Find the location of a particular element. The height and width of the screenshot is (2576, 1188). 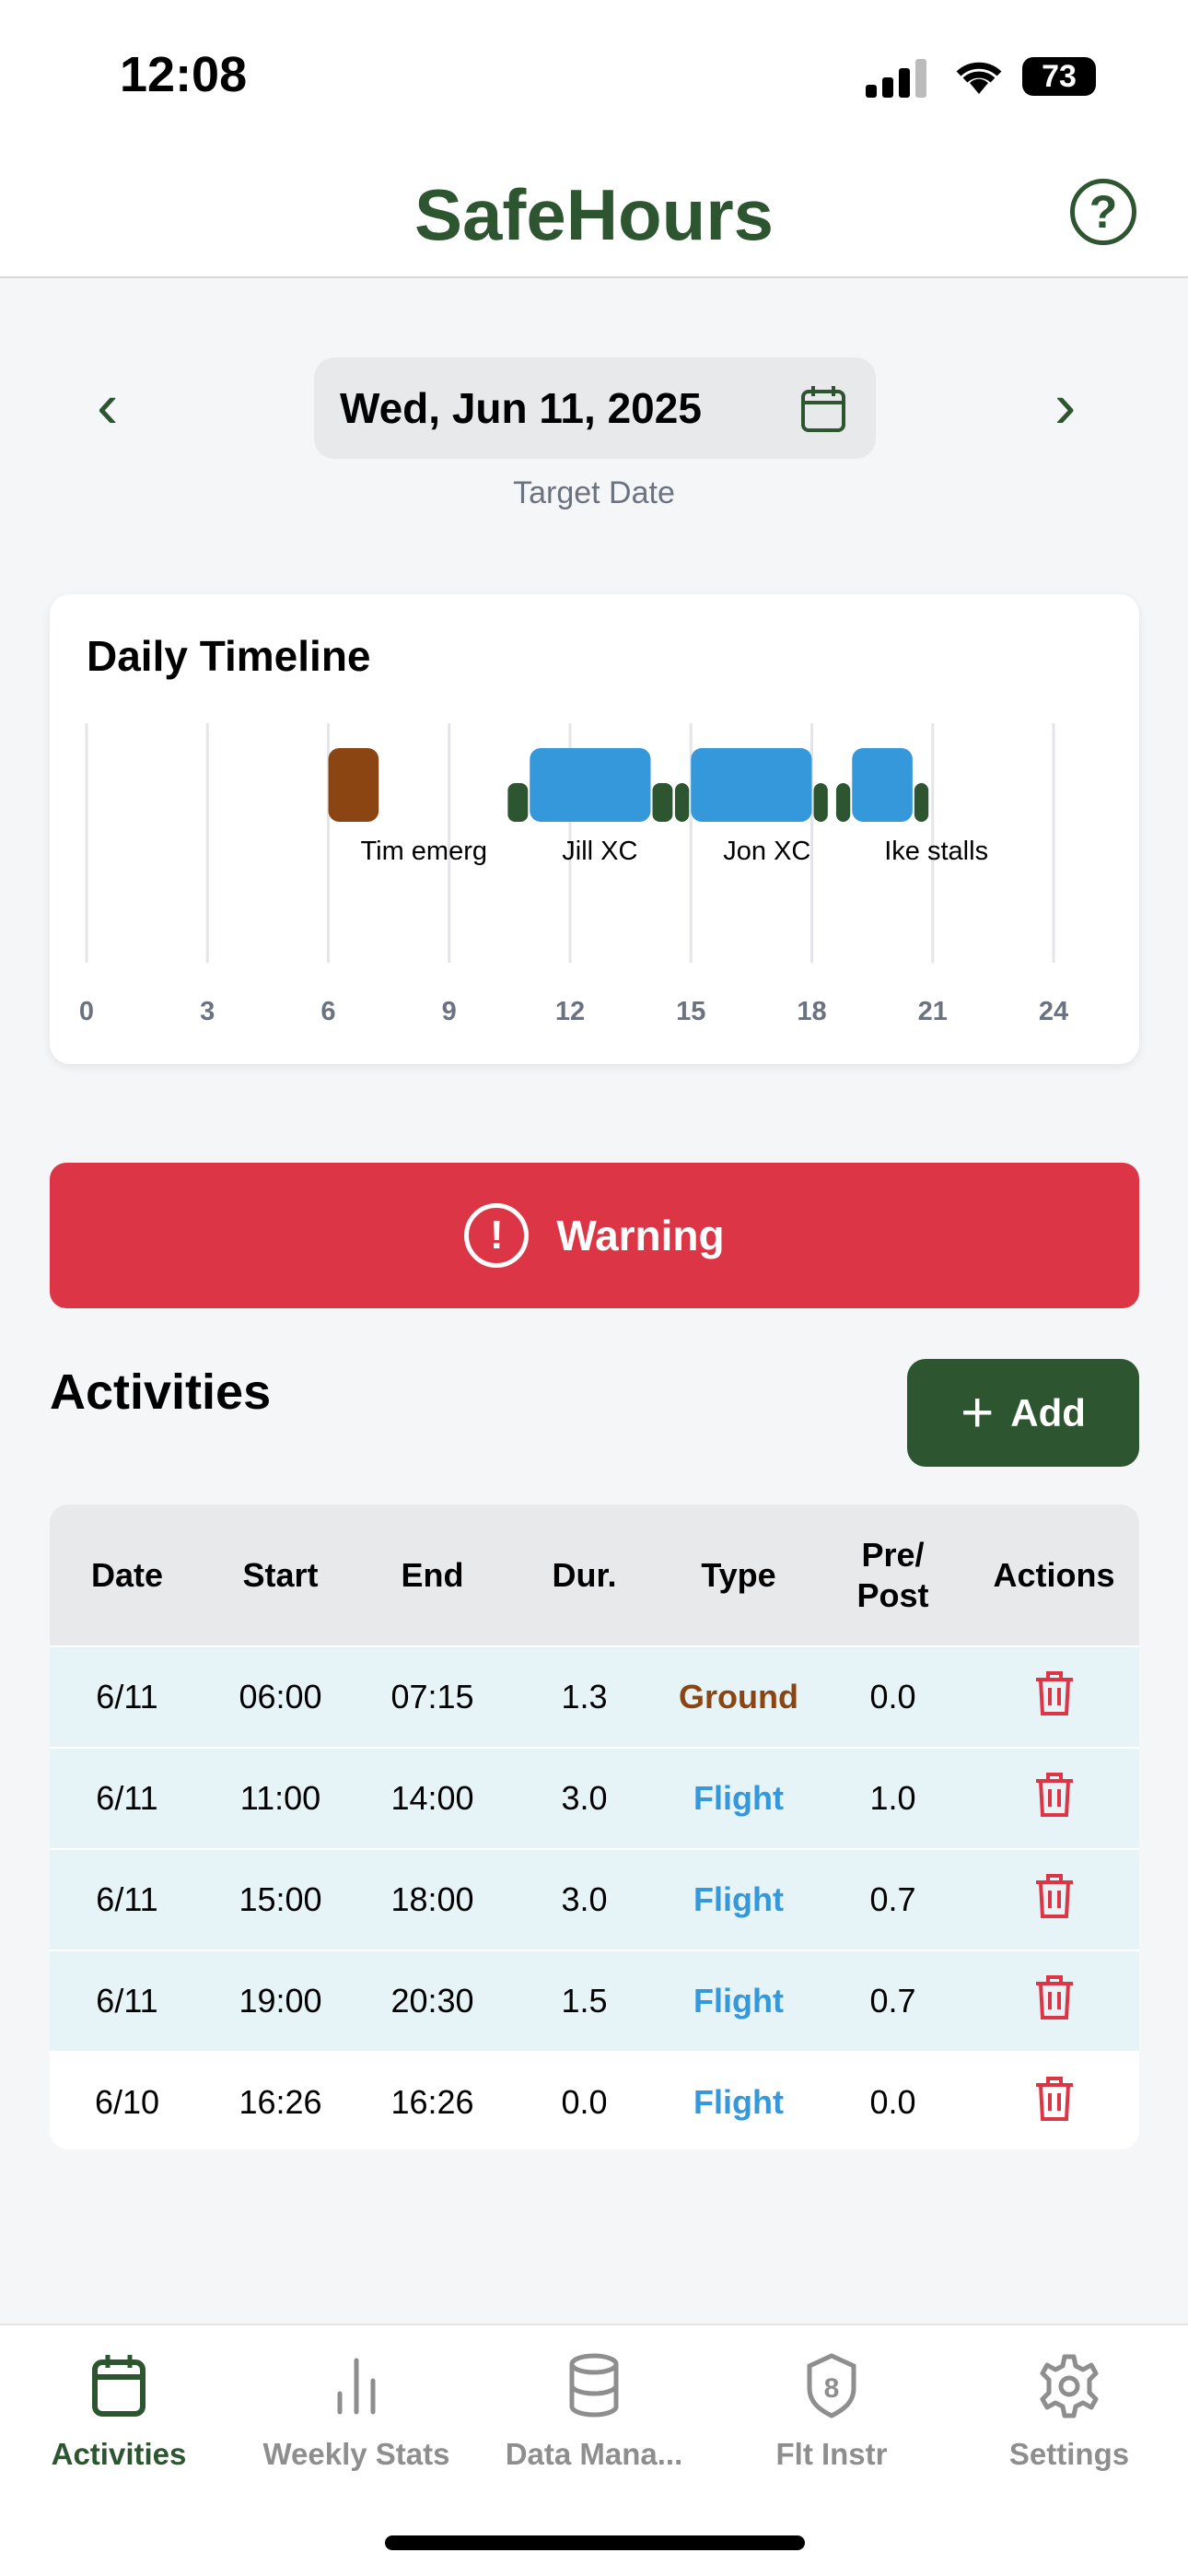

tab-weekly-stats: Weekly Stats is located at coordinates (356, 2412).